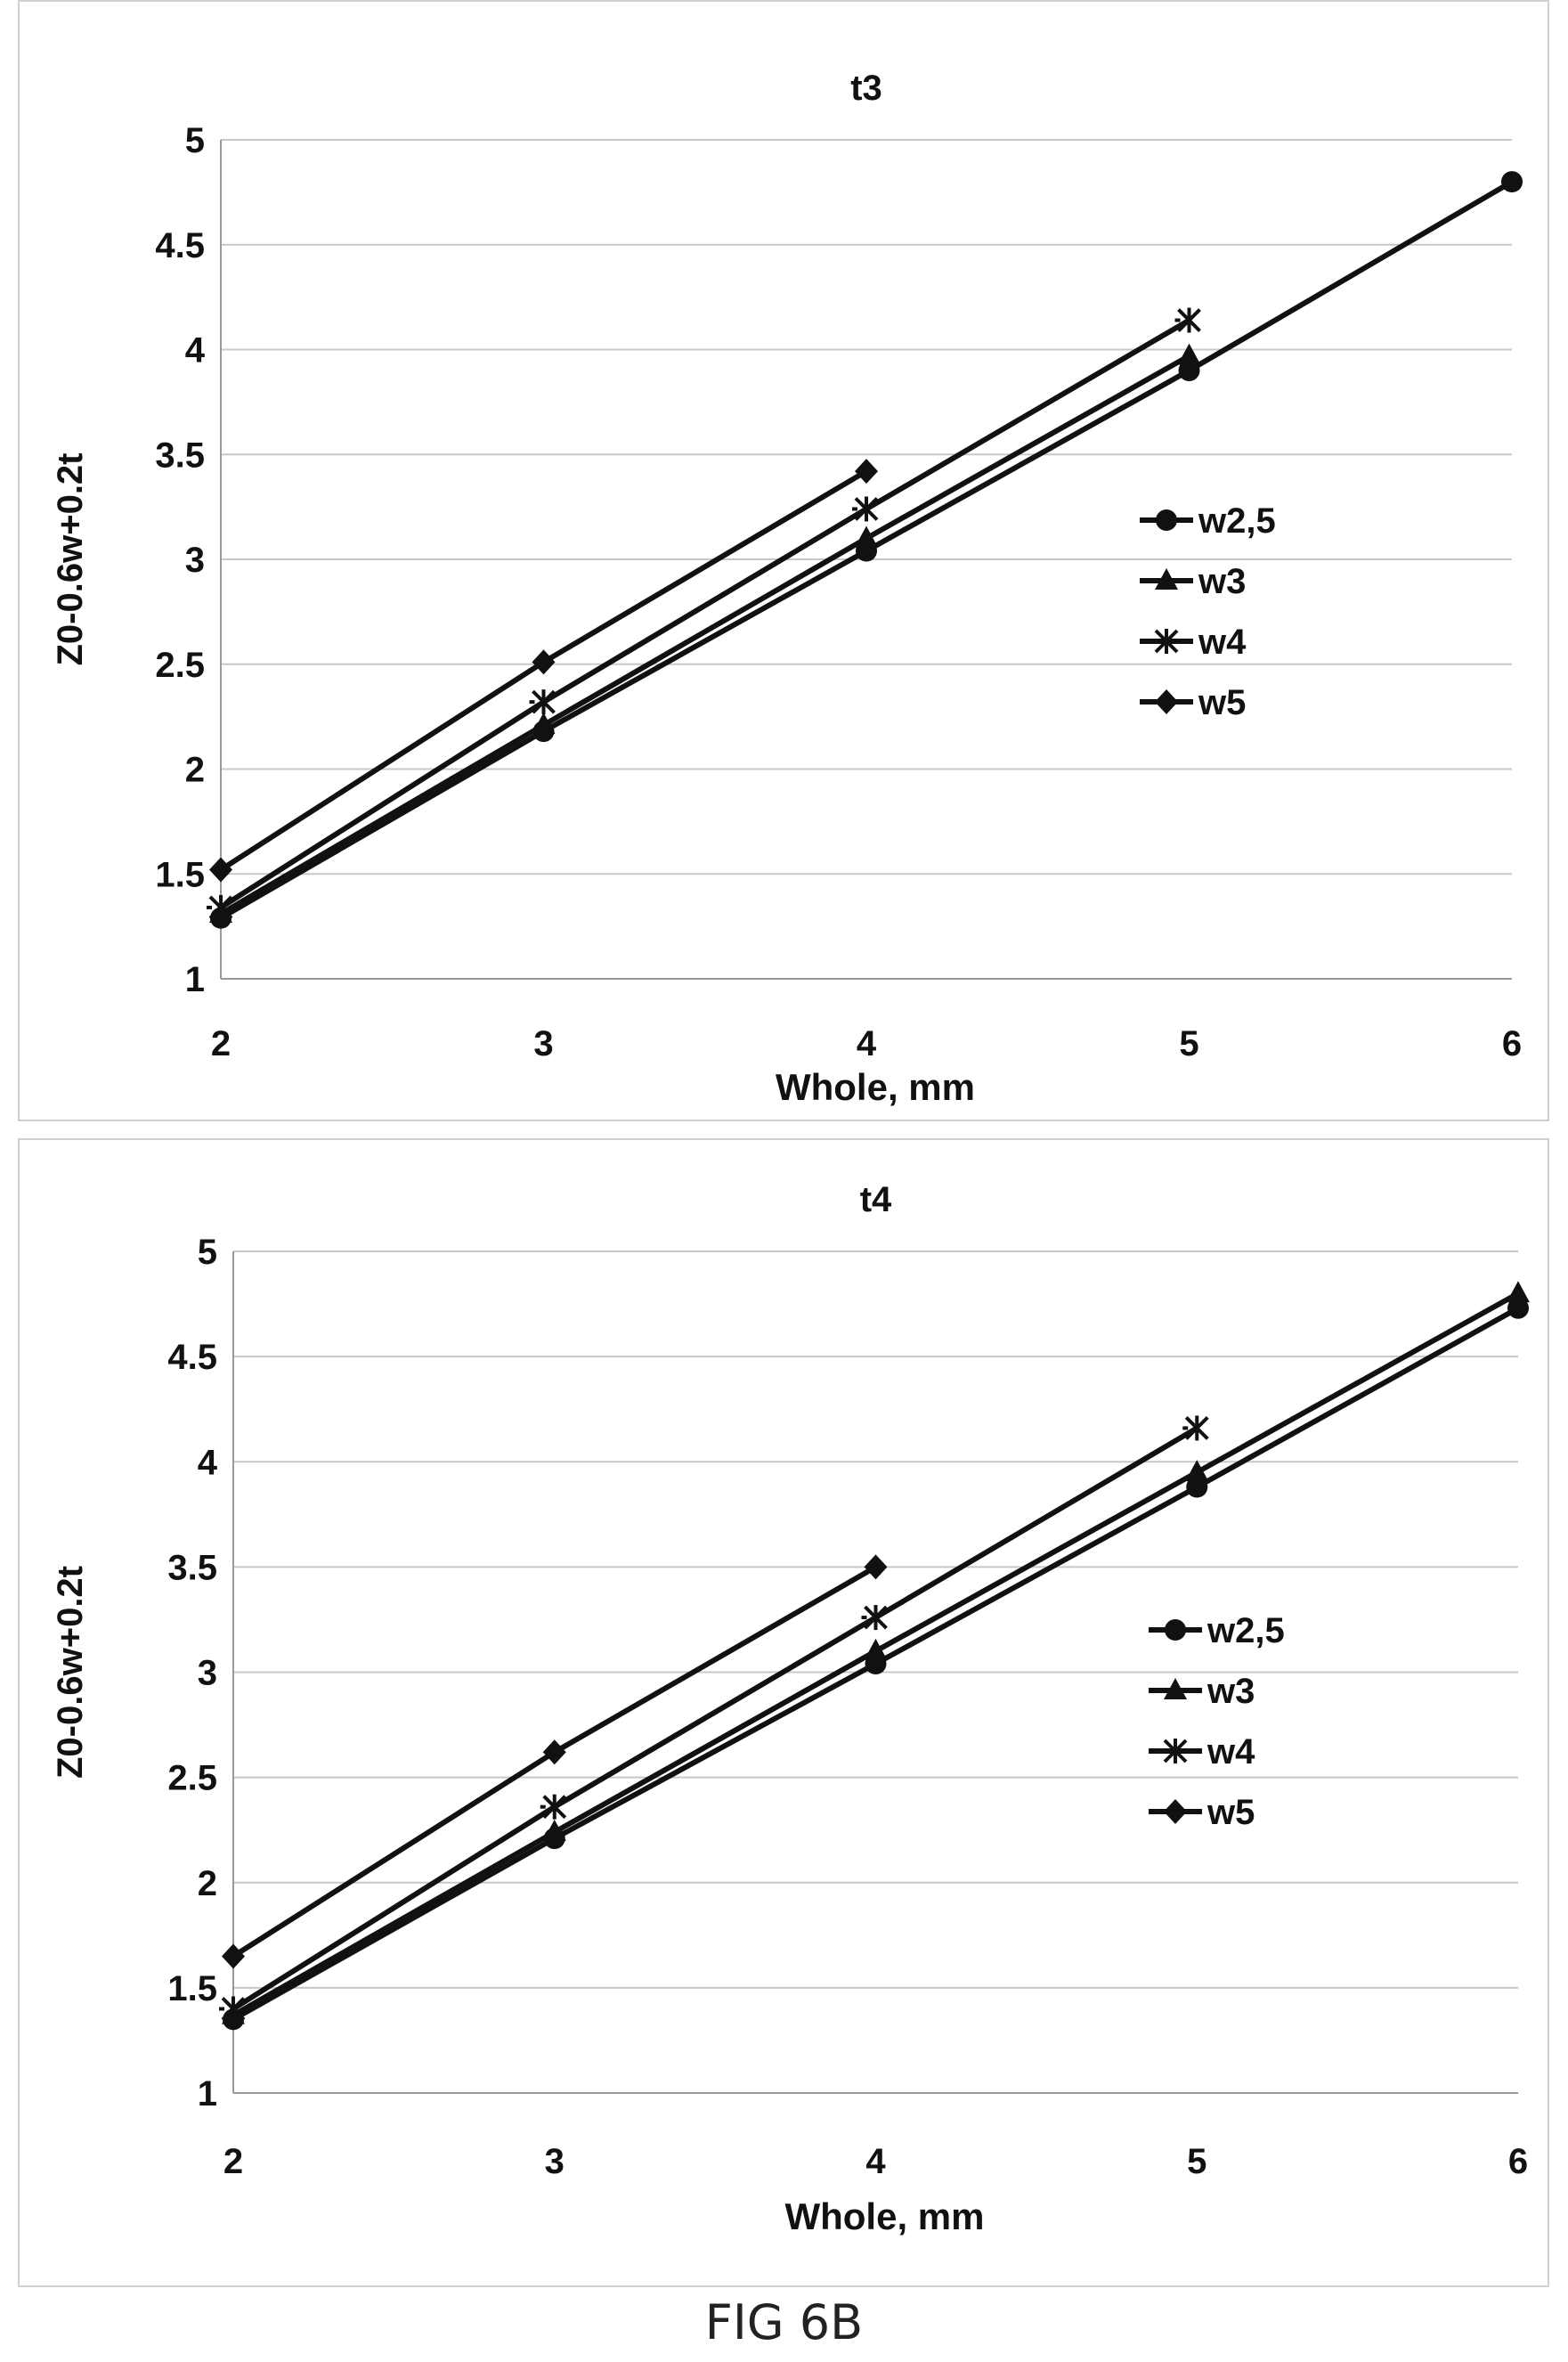 The width and height of the screenshot is (1568, 2362). Describe the element at coordinates (784, 2322) in the screenshot. I see `figure-caption: FIG 6B` at that location.